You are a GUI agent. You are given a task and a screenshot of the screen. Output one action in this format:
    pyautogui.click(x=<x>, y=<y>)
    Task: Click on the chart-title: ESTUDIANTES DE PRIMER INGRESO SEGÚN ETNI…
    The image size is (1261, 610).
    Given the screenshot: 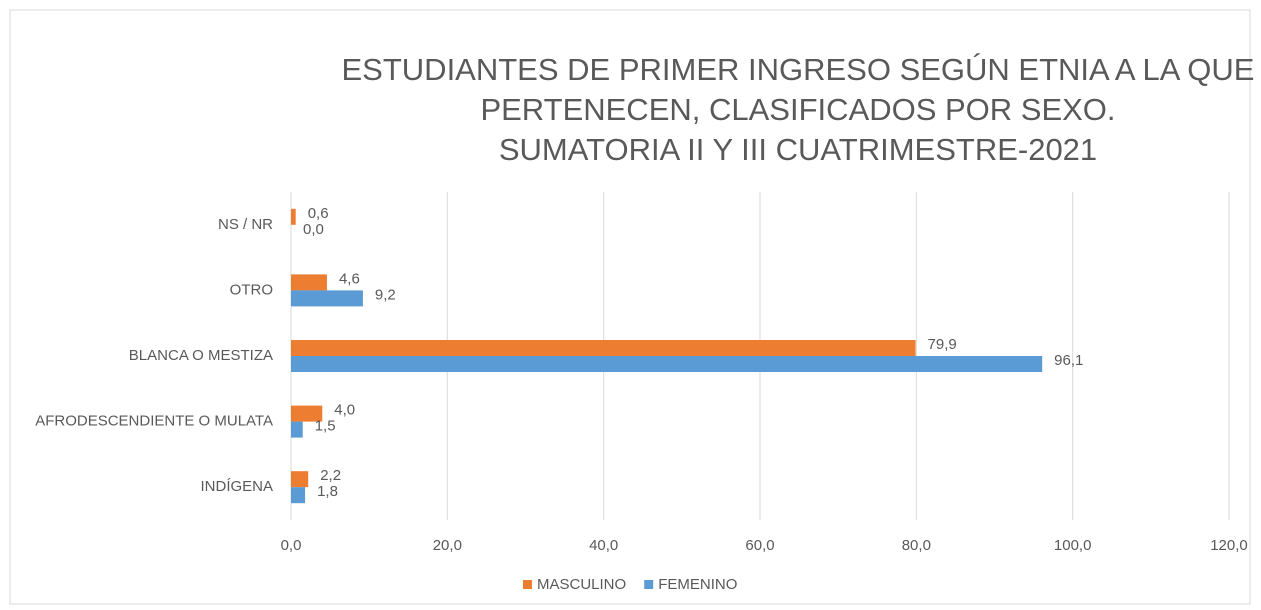 What is the action you would take?
    pyautogui.click(x=798, y=69)
    